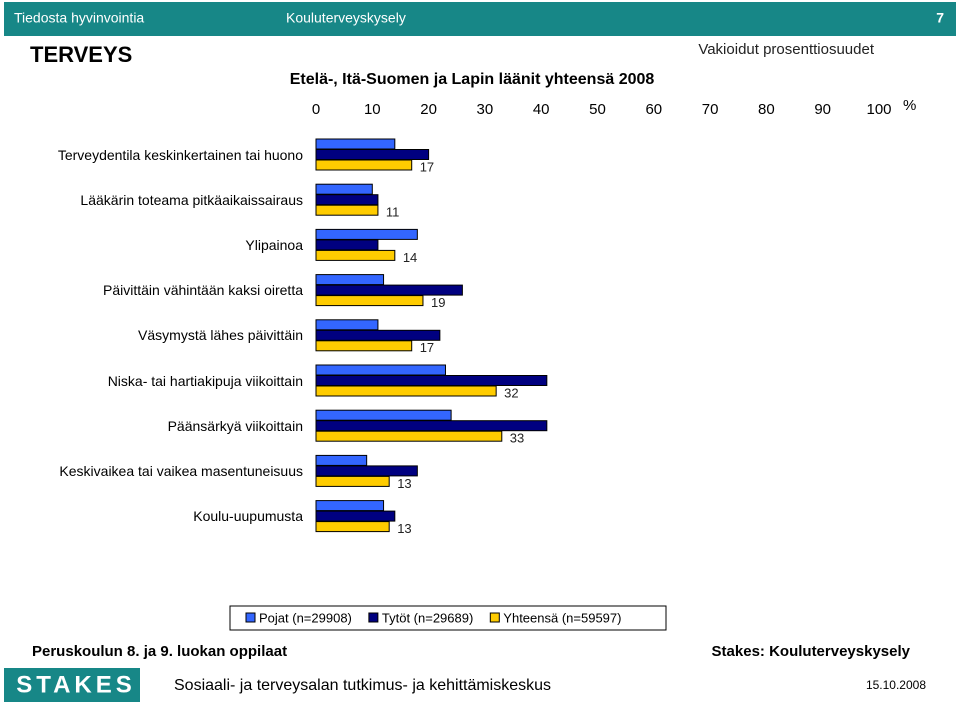 Image resolution: width=960 pixels, height=707 pixels. I want to click on x-tick-label: 100, so click(878, 109).